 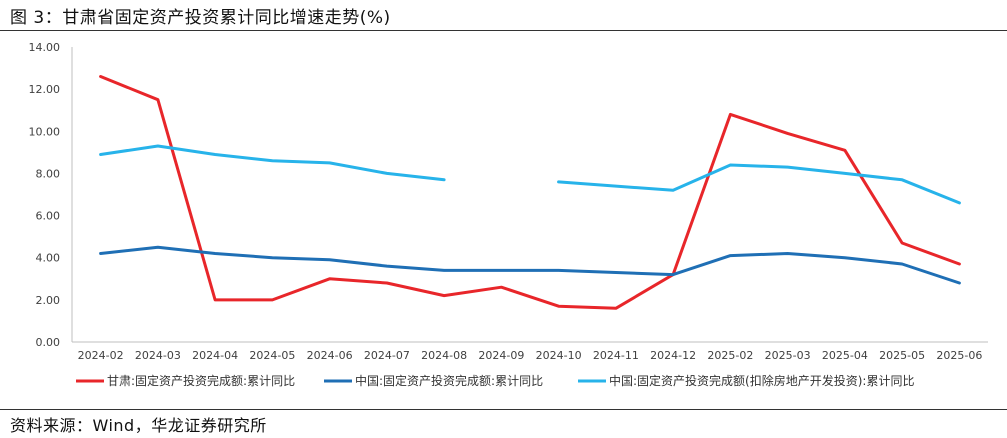 I want to click on x-tick-label: 2024-06, so click(x=330, y=355).